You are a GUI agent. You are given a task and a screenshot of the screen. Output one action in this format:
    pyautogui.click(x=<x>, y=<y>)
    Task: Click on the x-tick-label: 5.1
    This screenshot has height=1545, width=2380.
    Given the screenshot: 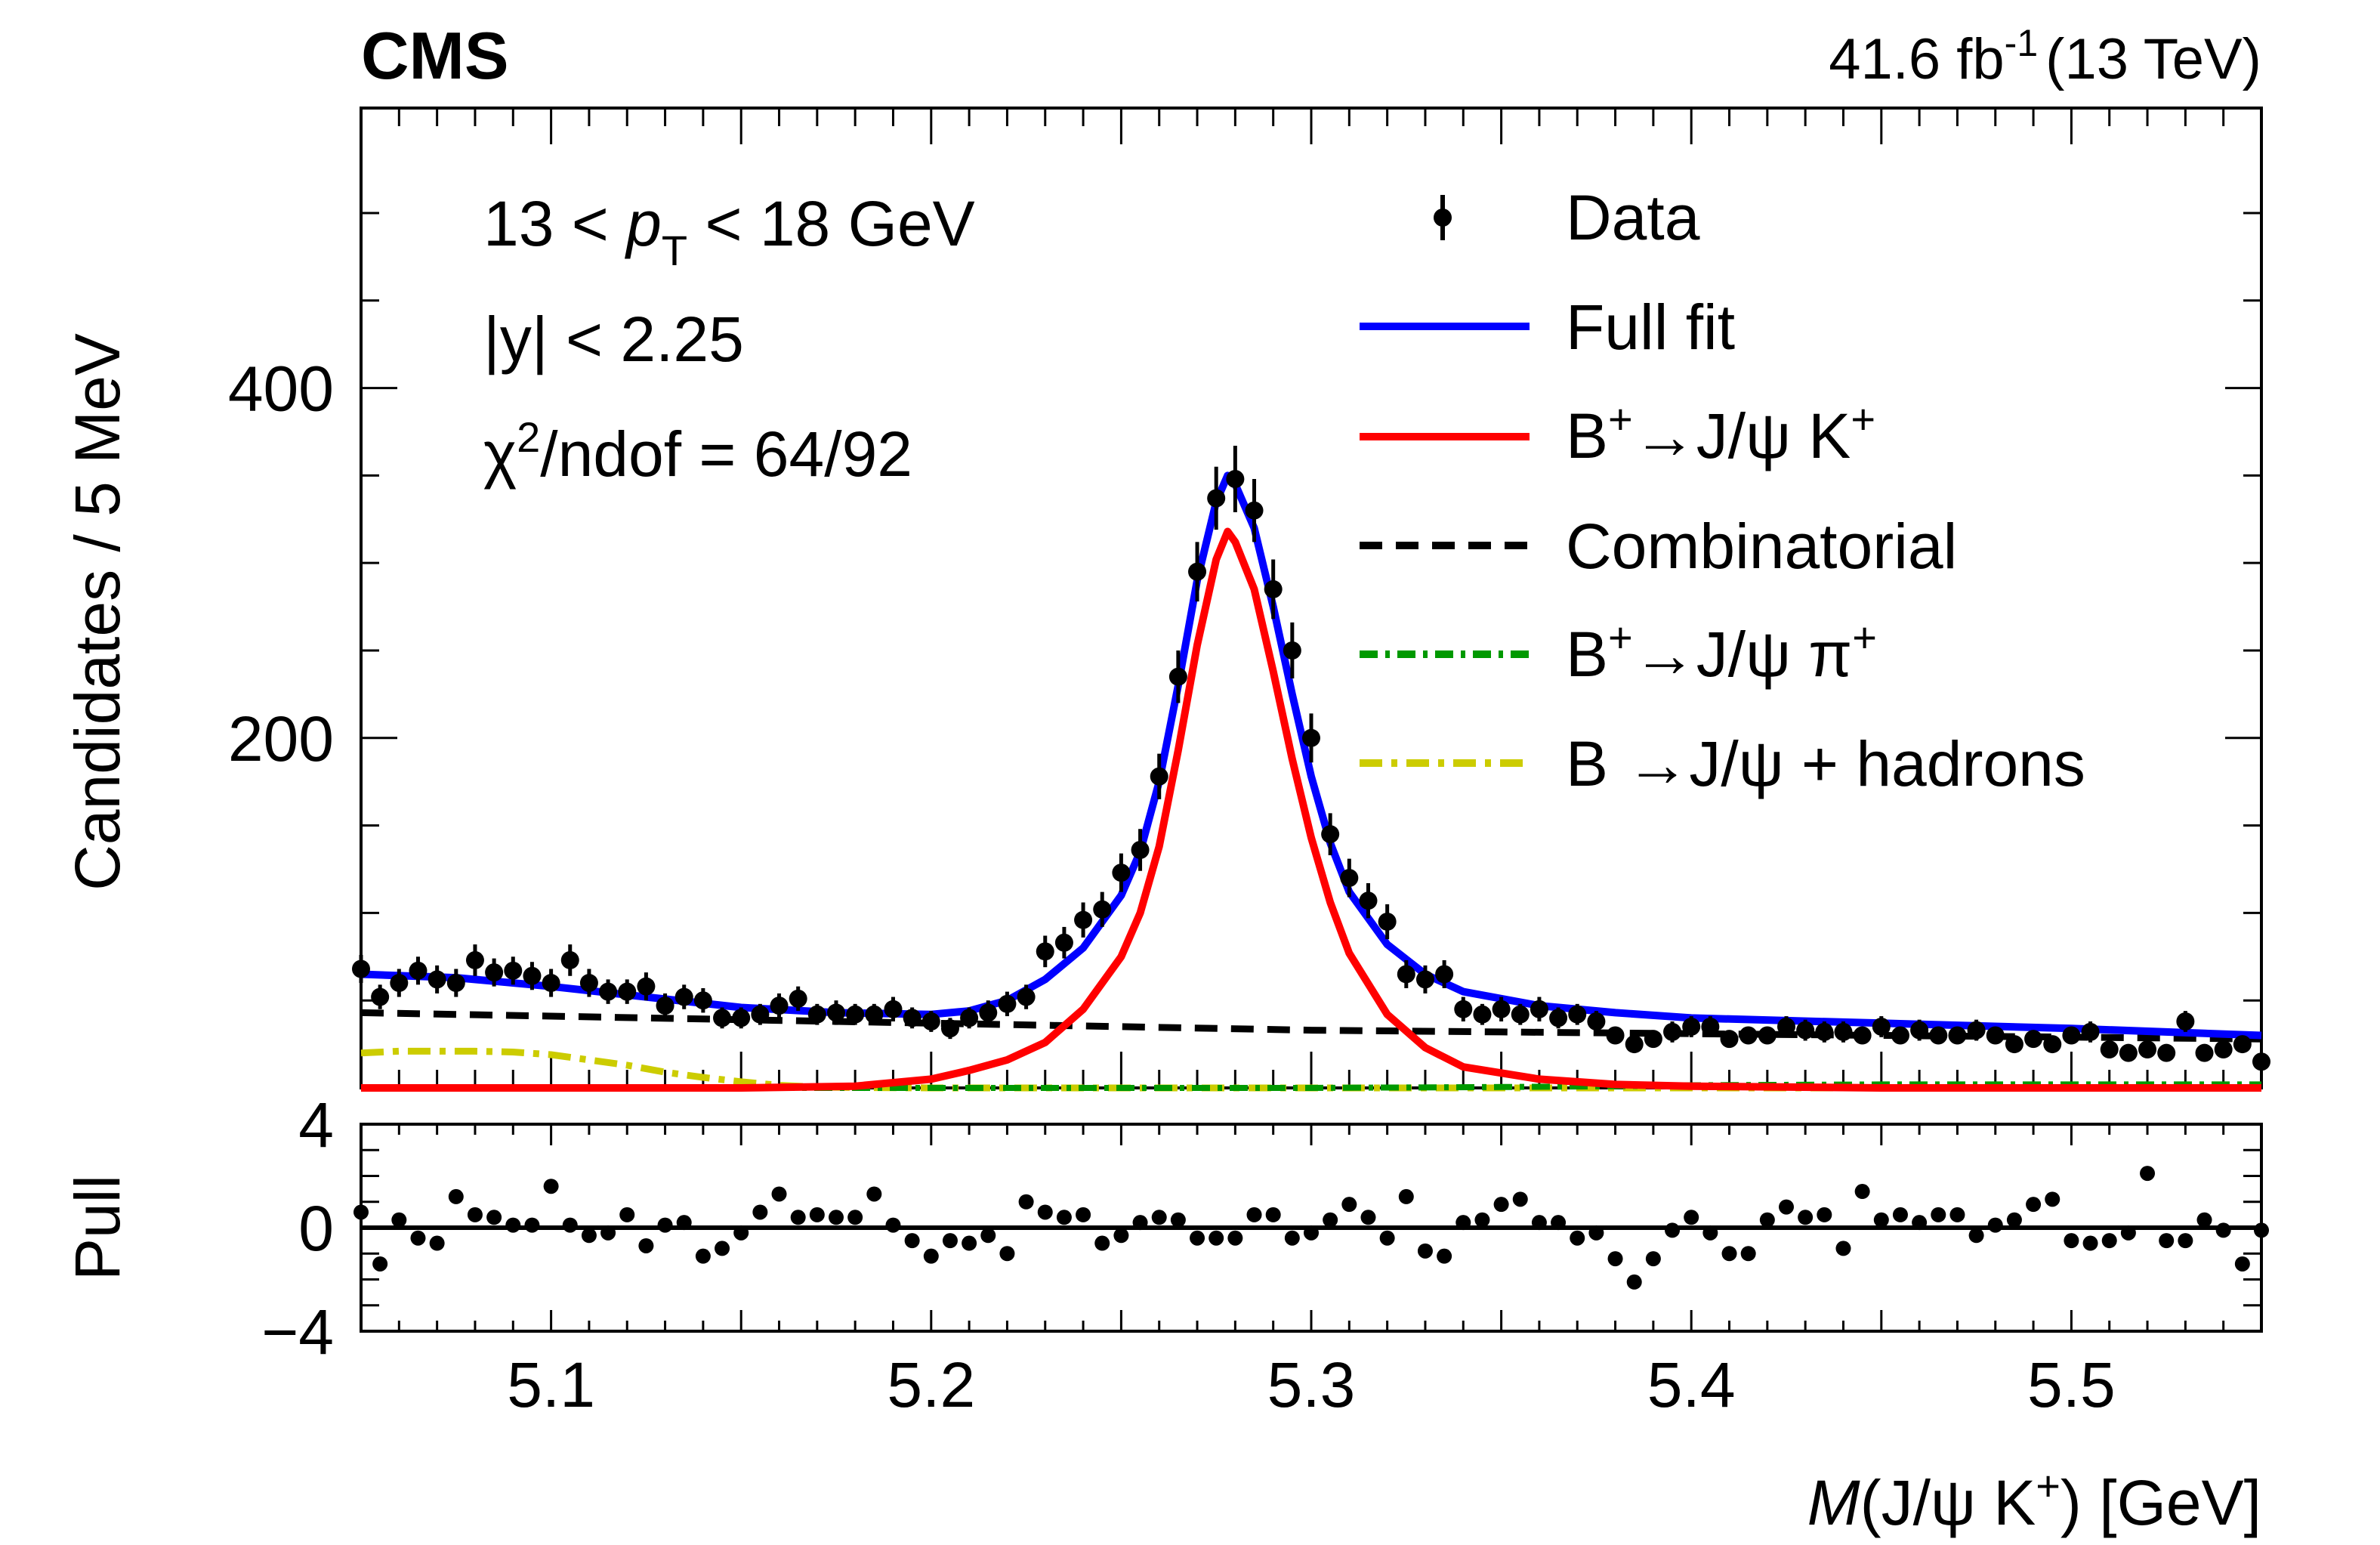 What is the action you would take?
    pyautogui.click(x=551, y=1384)
    